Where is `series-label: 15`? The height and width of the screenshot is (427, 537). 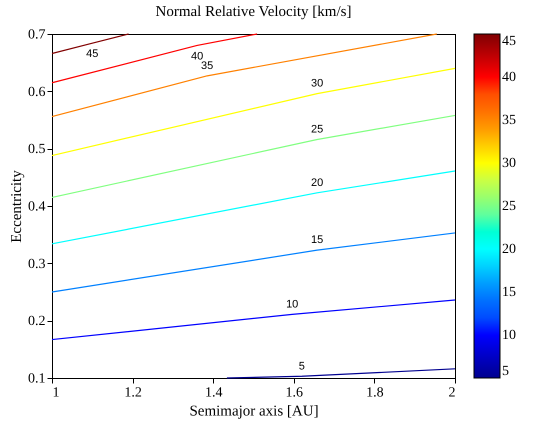
series-label: 15 is located at coordinates (317, 240).